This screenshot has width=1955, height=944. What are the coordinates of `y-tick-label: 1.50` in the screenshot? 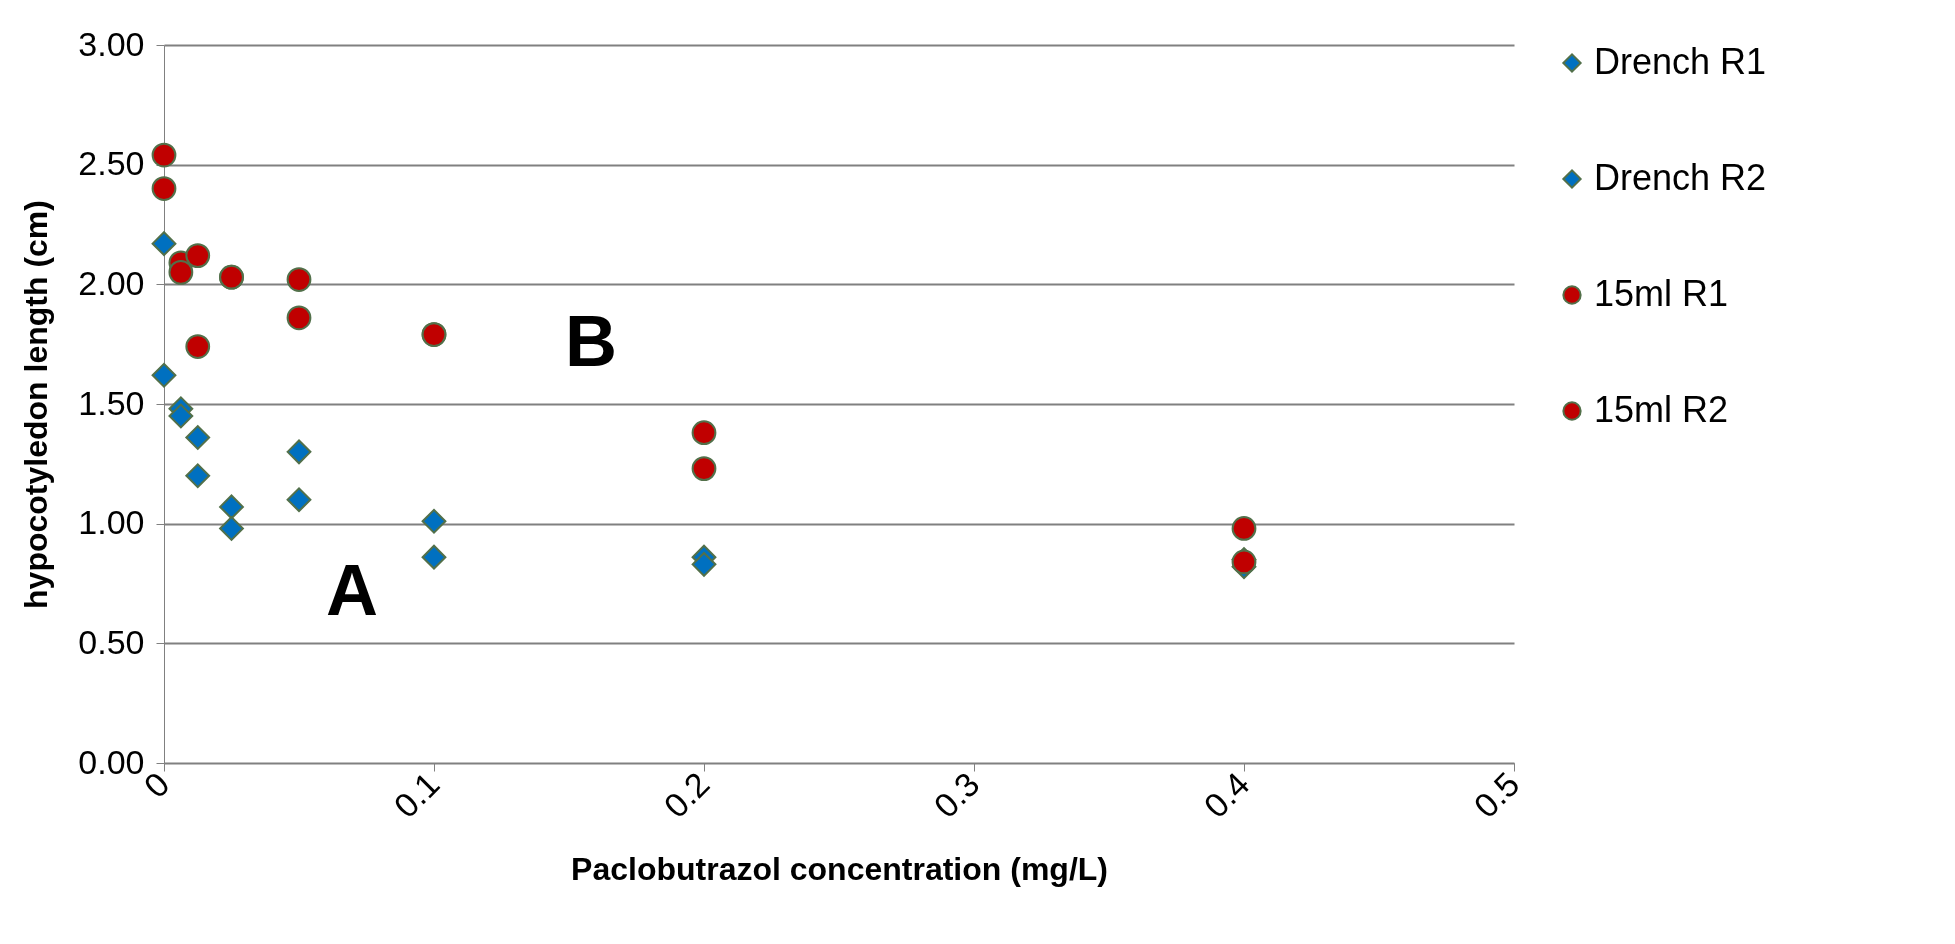 It's located at (111, 402).